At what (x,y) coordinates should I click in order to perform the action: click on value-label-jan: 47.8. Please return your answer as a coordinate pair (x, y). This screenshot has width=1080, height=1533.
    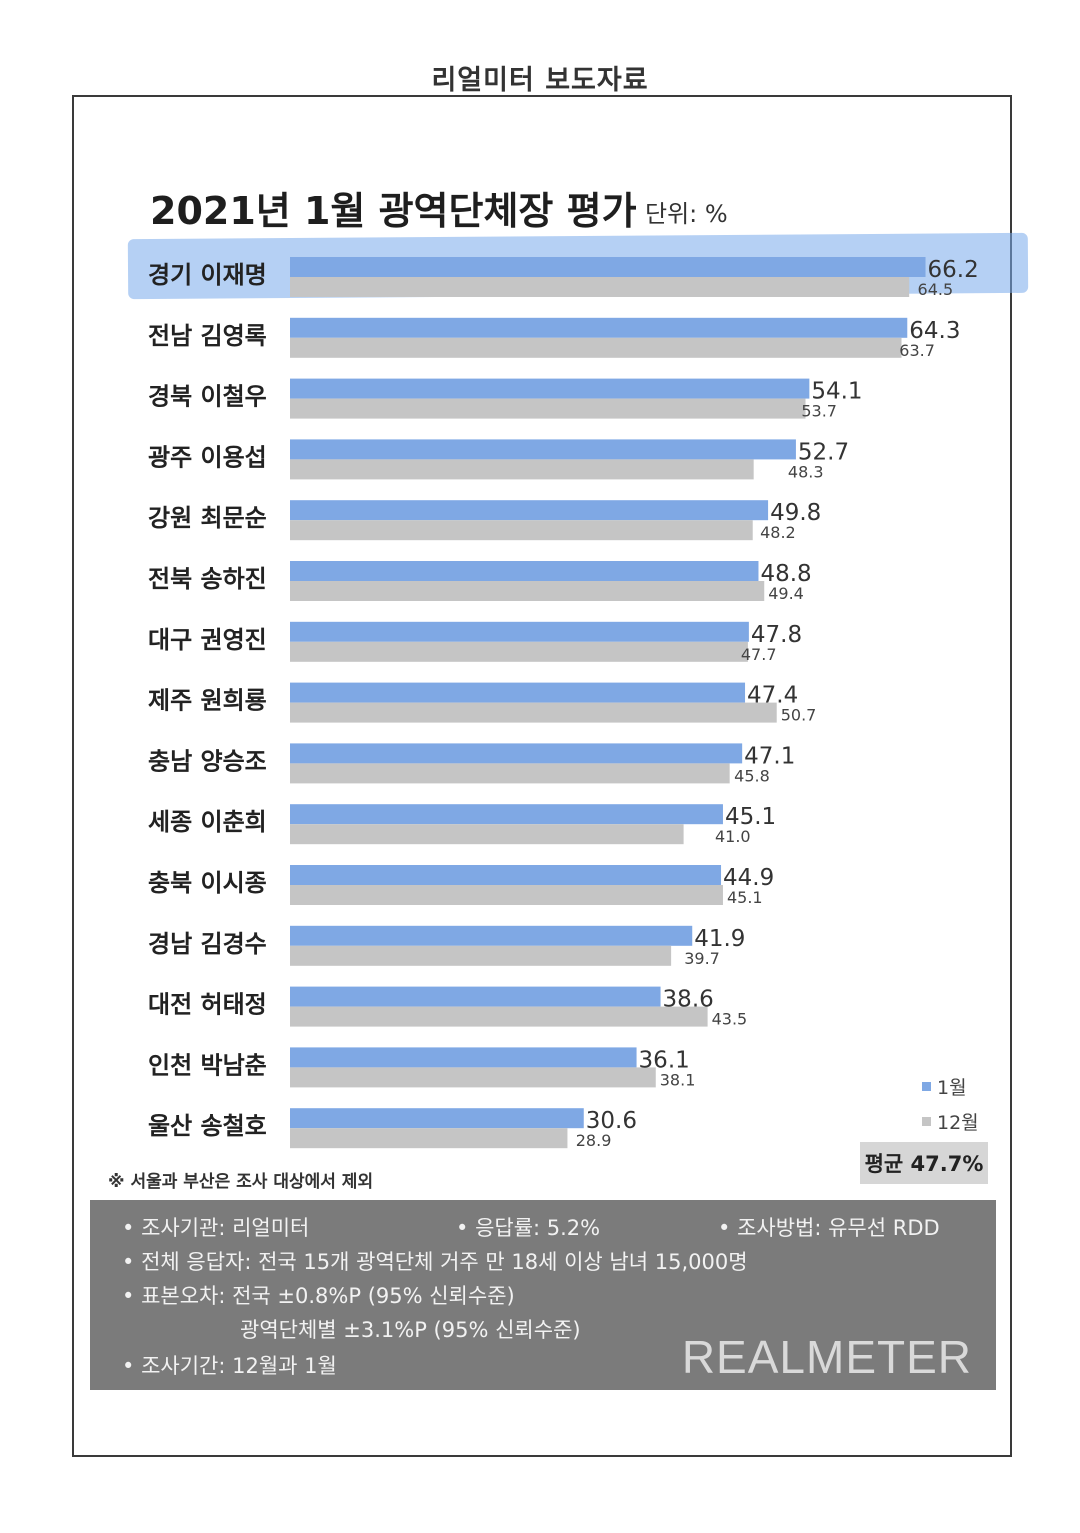
    Looking at the image, I should click on (776, 635).